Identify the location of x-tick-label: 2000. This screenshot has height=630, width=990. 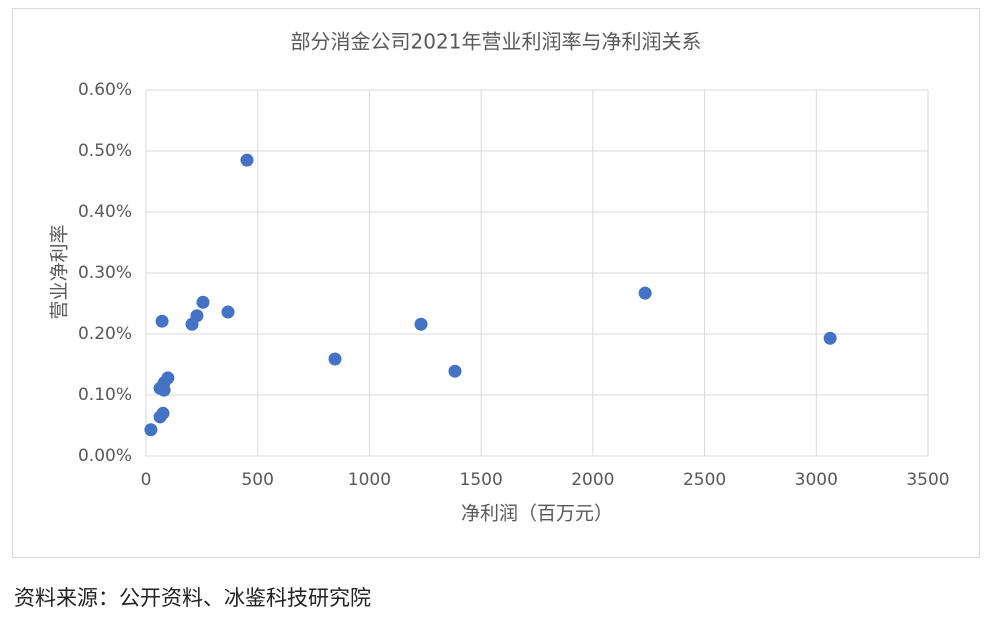
(592, 480).